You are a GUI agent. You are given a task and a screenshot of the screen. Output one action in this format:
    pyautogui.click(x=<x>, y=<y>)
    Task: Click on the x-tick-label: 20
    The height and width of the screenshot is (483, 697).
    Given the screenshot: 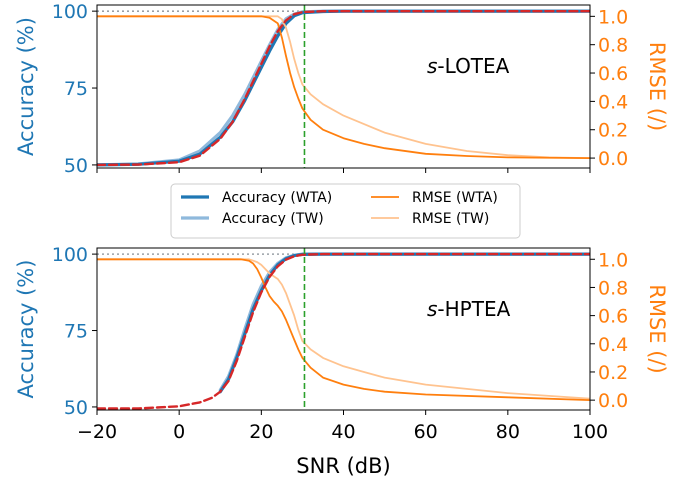 What is the action you would take?
    pyautogui.click(x=261, y=432)
    